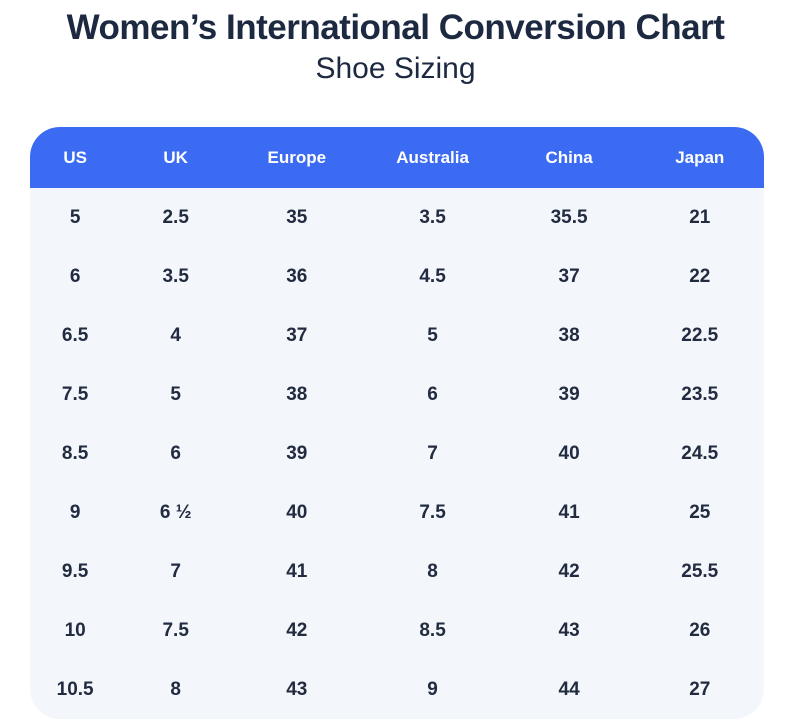  Describe the element at coordinates (700, 335) in the screenshot. I see `size-cell: 22.5` at that location.